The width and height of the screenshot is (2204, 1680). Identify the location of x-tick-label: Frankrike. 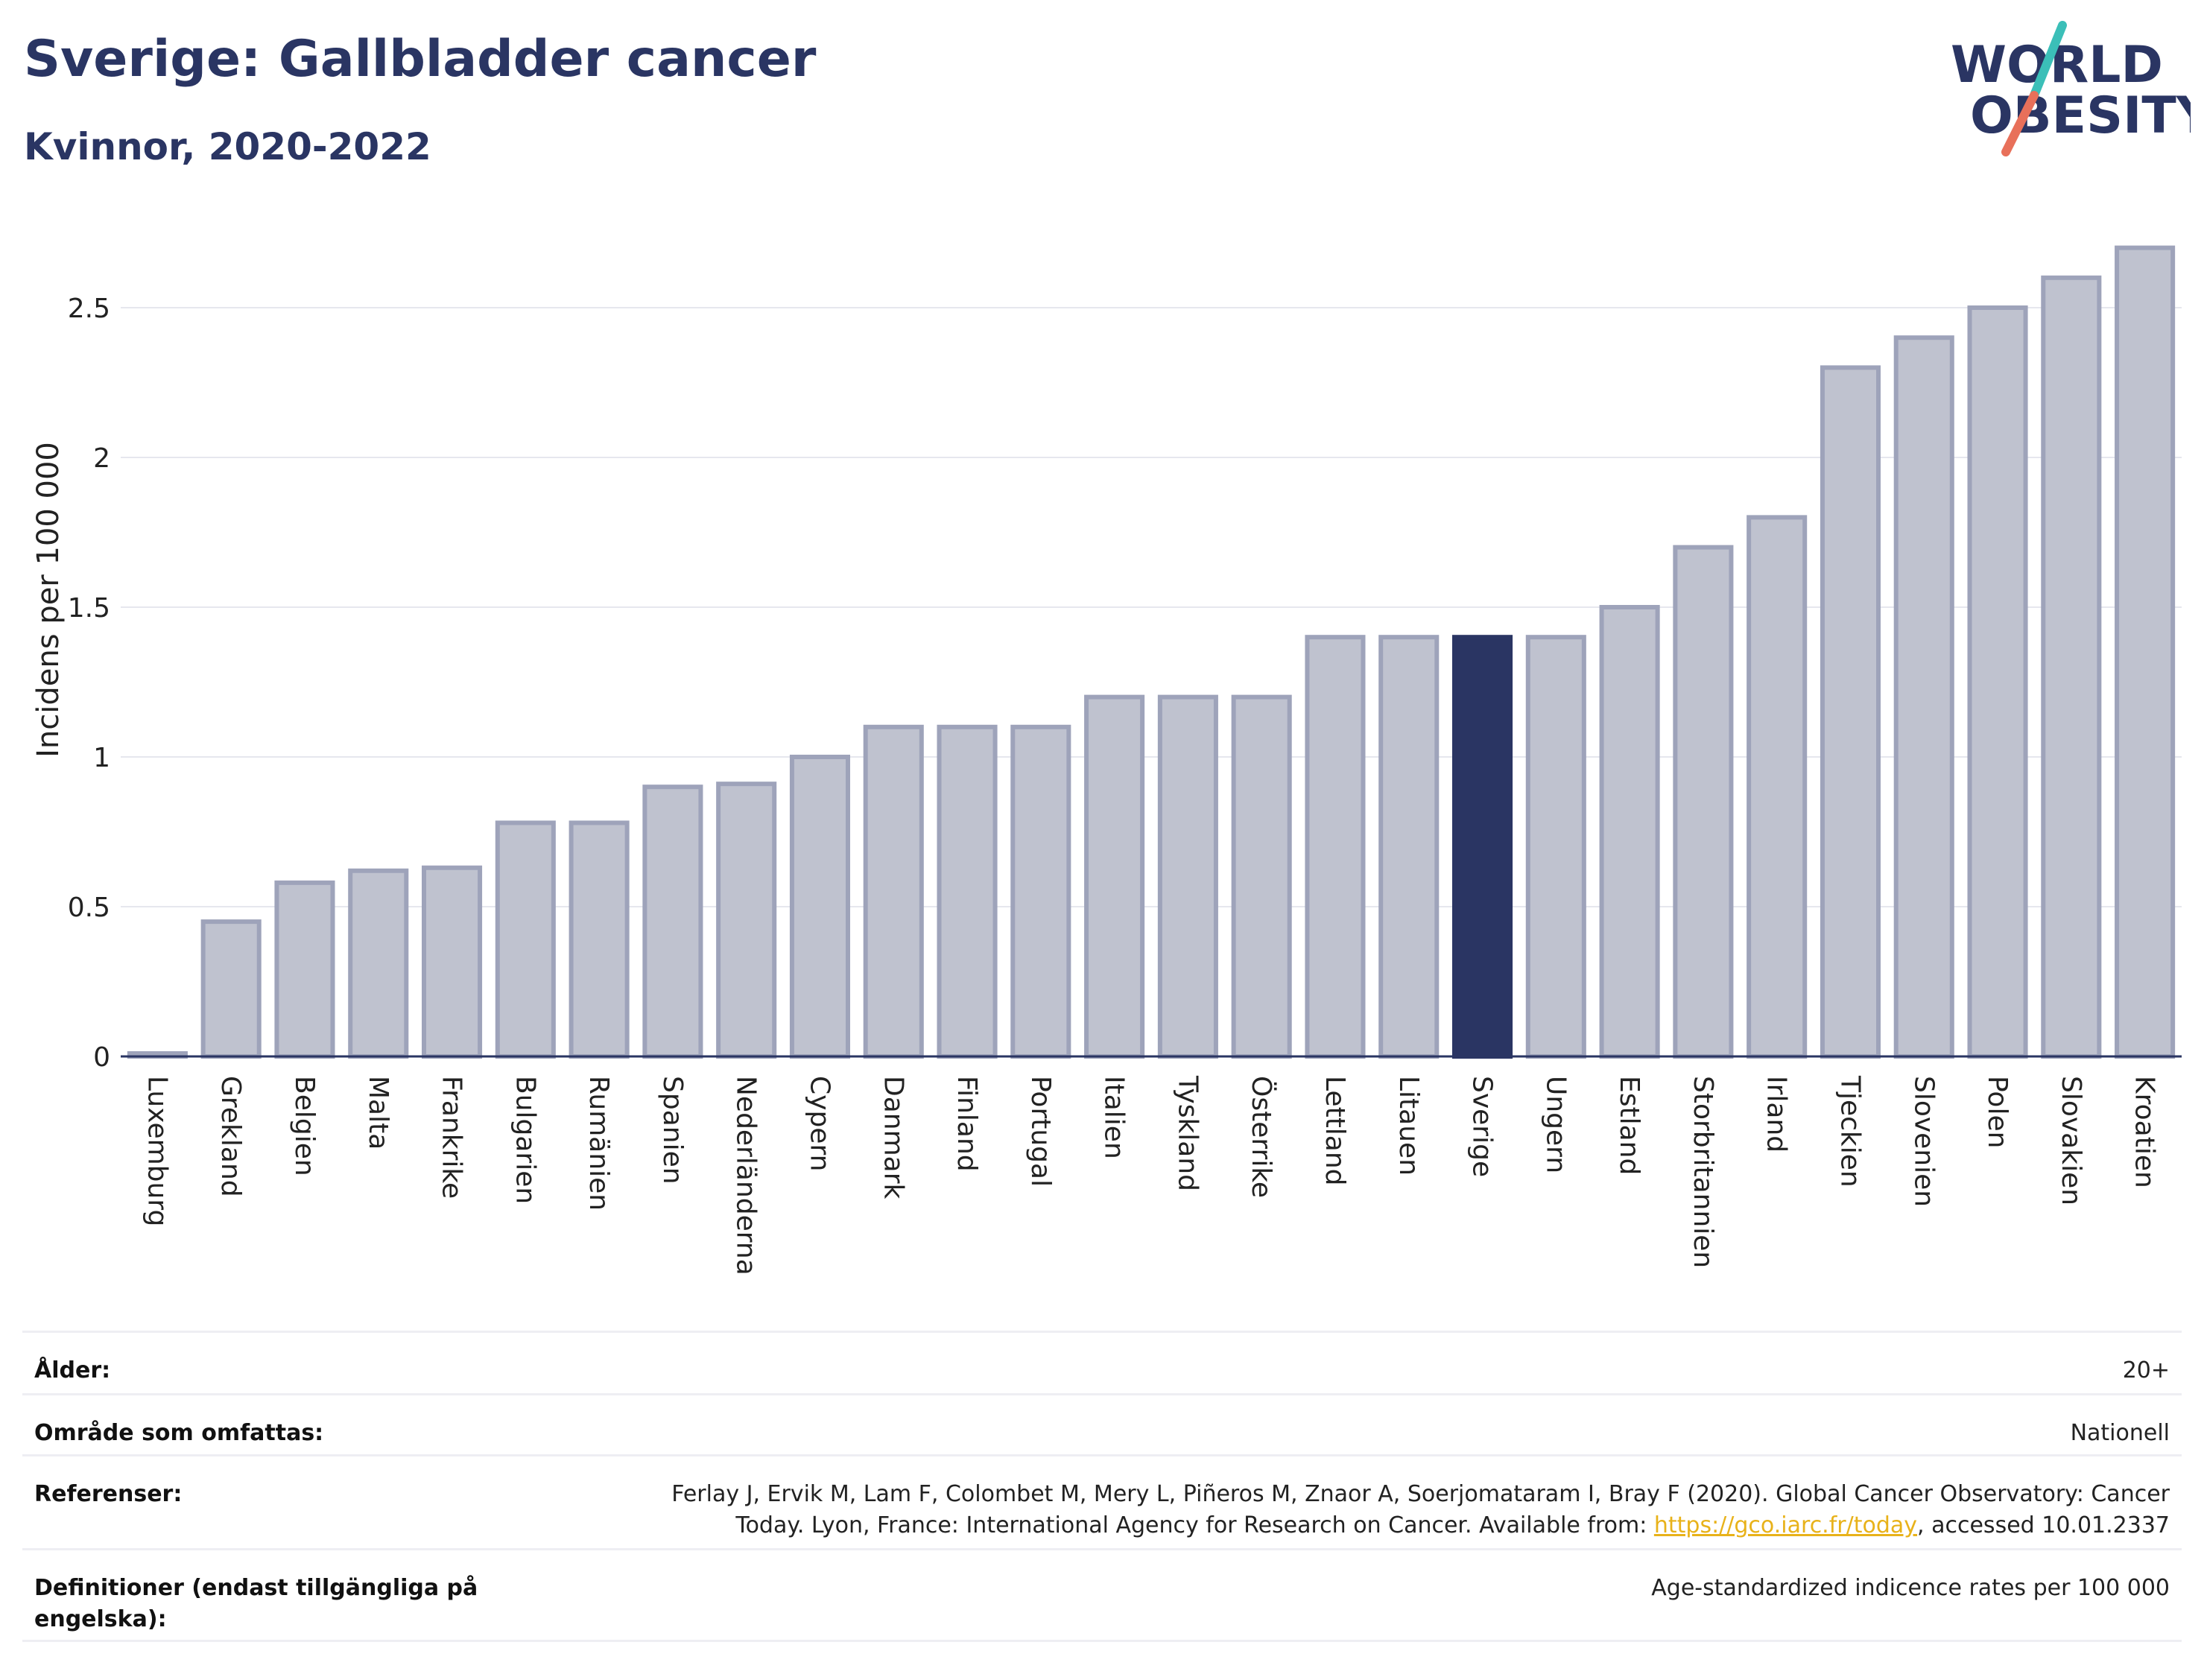
(452, 1137).